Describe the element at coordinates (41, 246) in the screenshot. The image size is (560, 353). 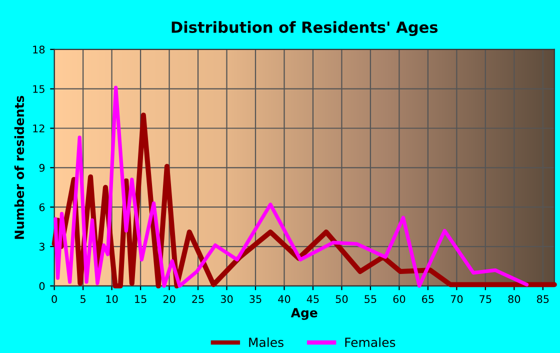
I see `y-tick-label: 3` at that location.